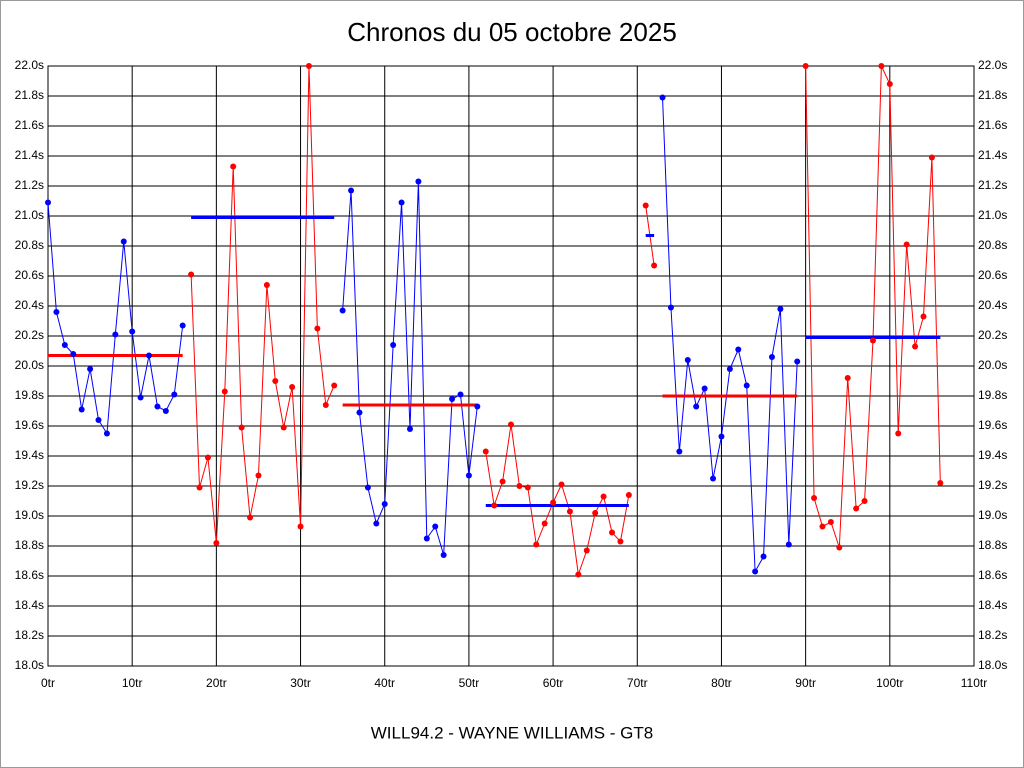  I want to click on y-tick-label-right: 19.4s, so click(992, 455).